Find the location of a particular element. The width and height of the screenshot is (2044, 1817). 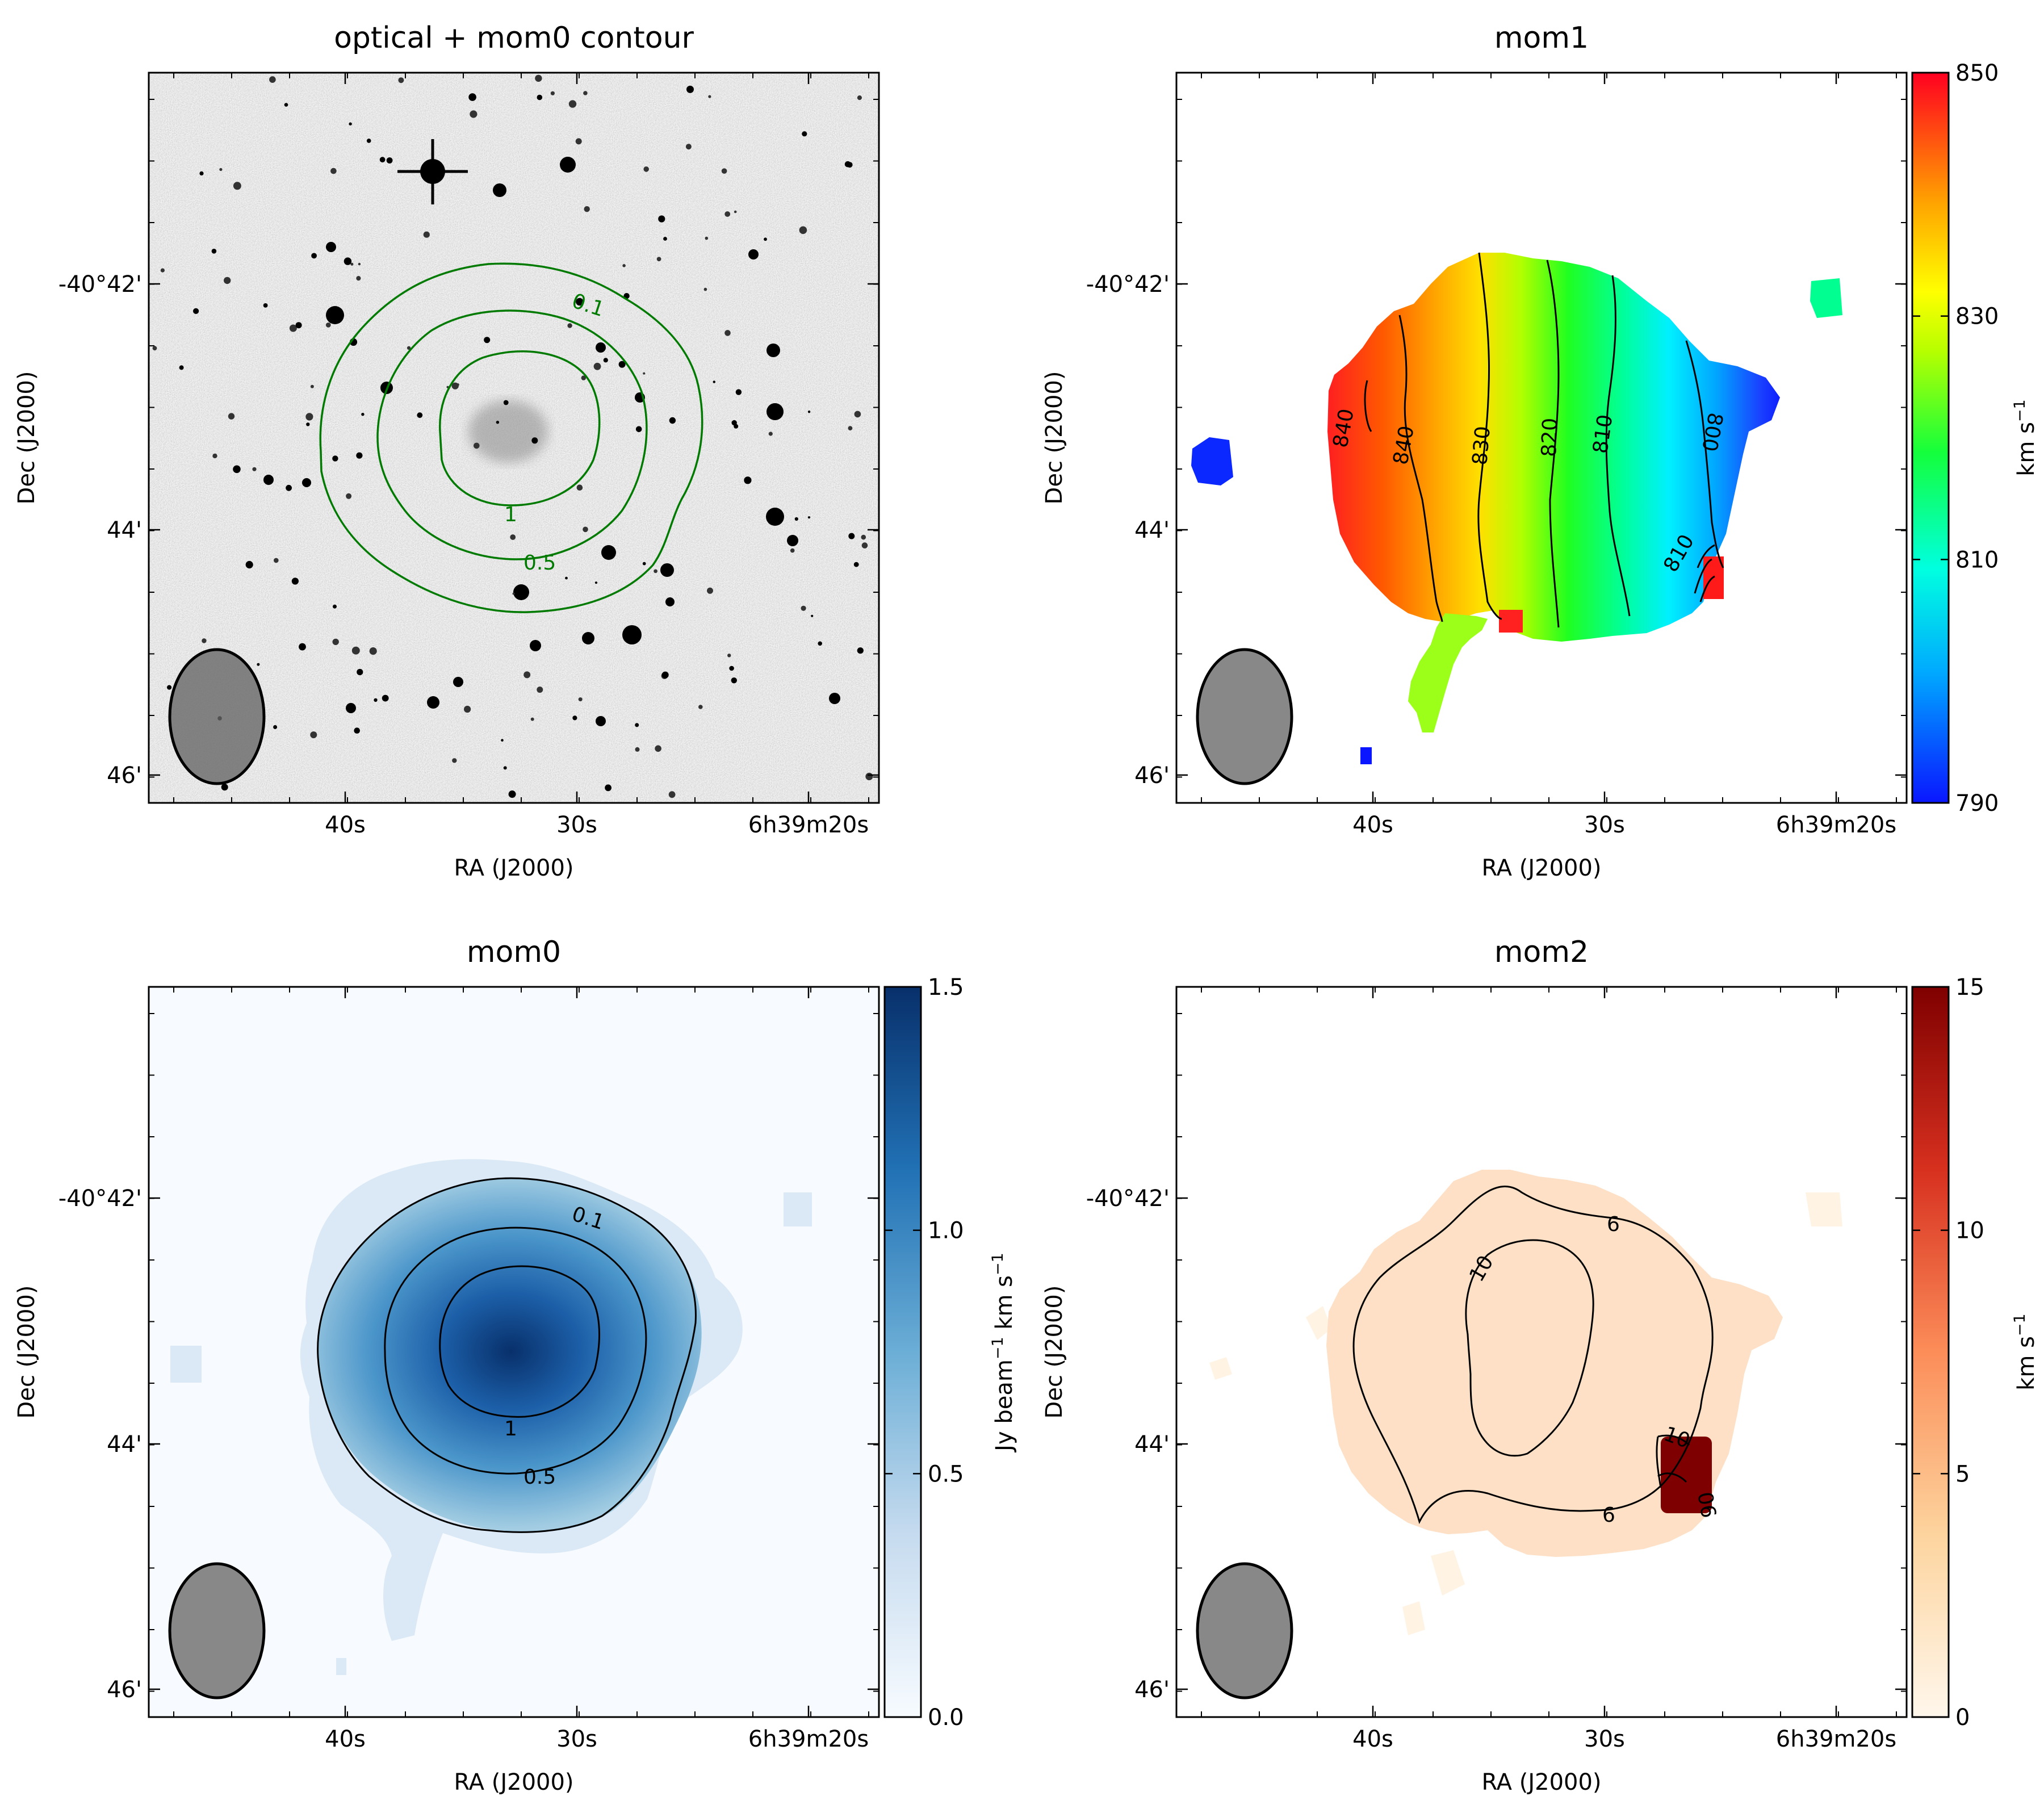

panel-title: mom2 is located at coordinates (1542, 952).